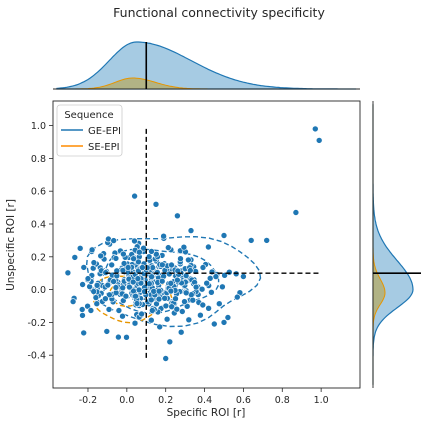  What do you see at coordinates (38, 225) in the screenshot?
I see `y-tick-label: 0.4` at bounding box center [38, 225].